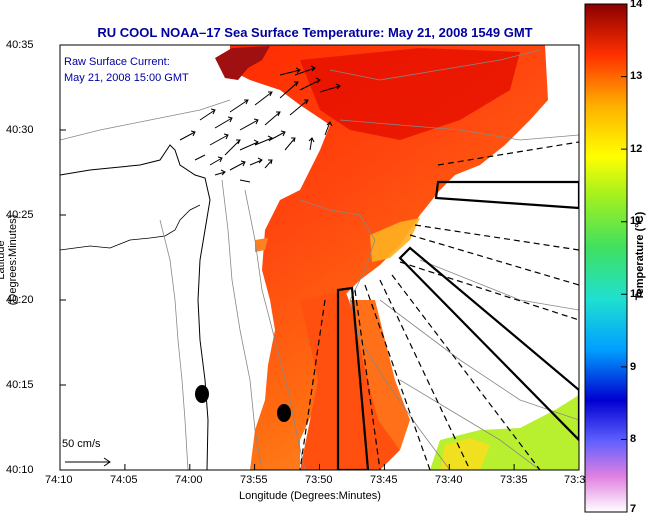 The height and width of the screenshot is (519, 651). What do you see at coordinates (254, 480) in the screenshot?
I see `x-tick: 73:55` at bounding box center [254, 480].